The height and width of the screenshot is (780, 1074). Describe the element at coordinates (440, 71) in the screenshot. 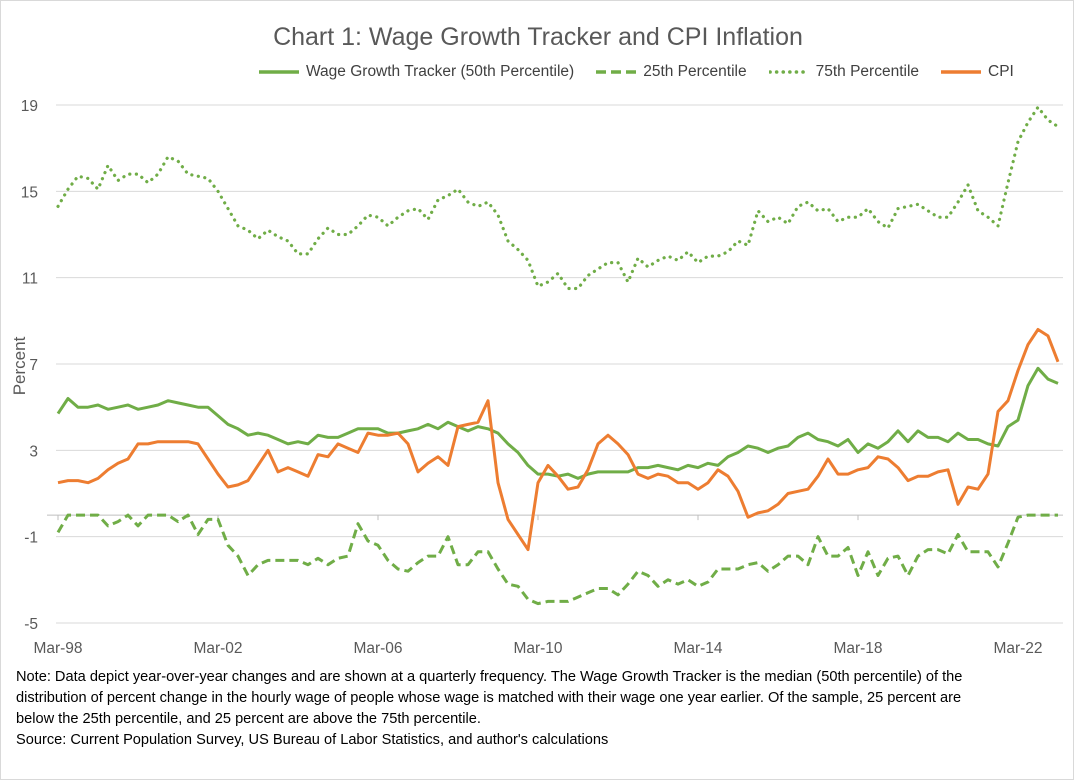

I see `legend-label: Wage Growth Tracker (50th Percentile)` at that location.